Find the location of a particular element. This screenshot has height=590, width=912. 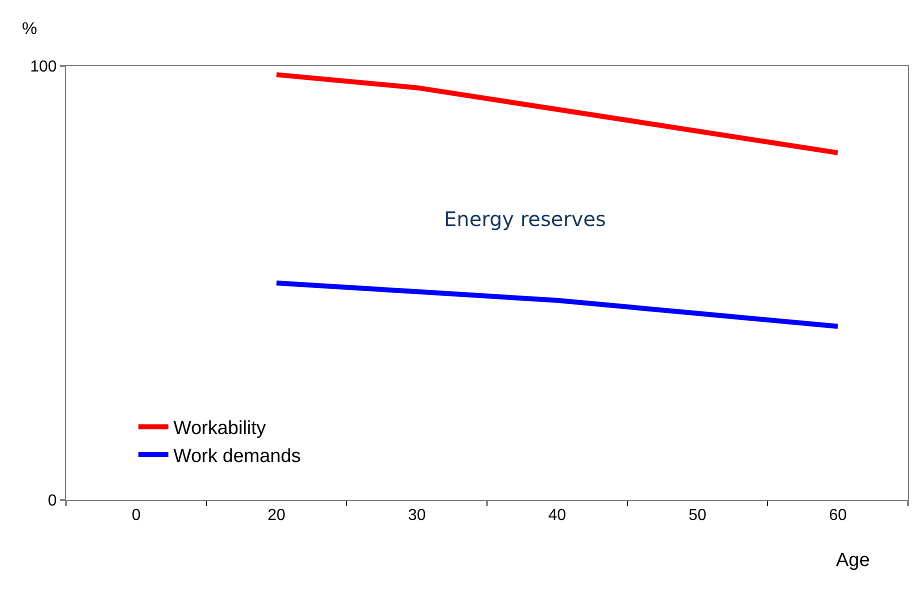

x-tick-label: 60 is located at coordinates (837, 515).